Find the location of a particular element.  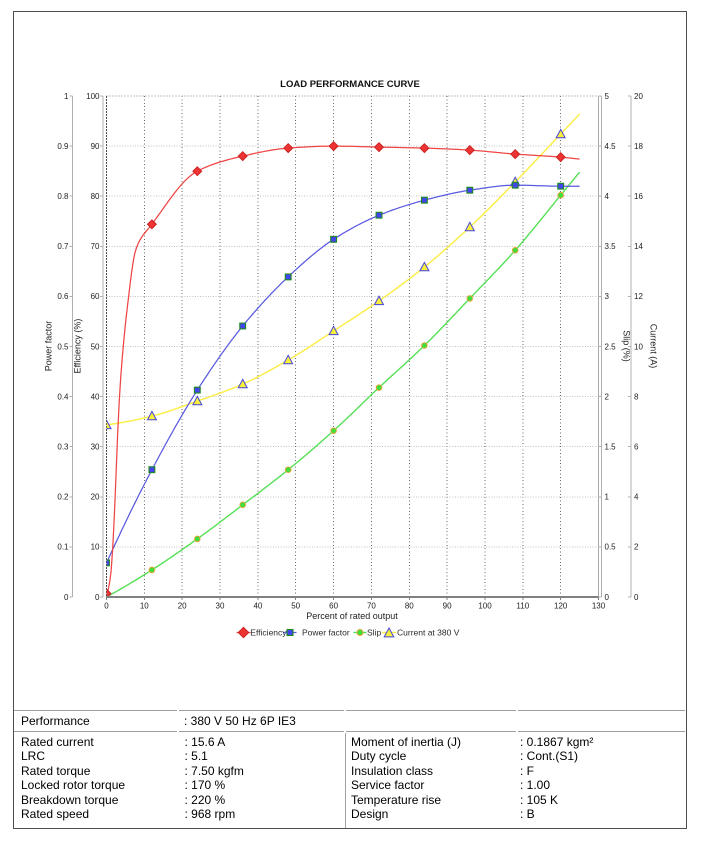

svg-text: 3 is located at coordinates (607, 296).